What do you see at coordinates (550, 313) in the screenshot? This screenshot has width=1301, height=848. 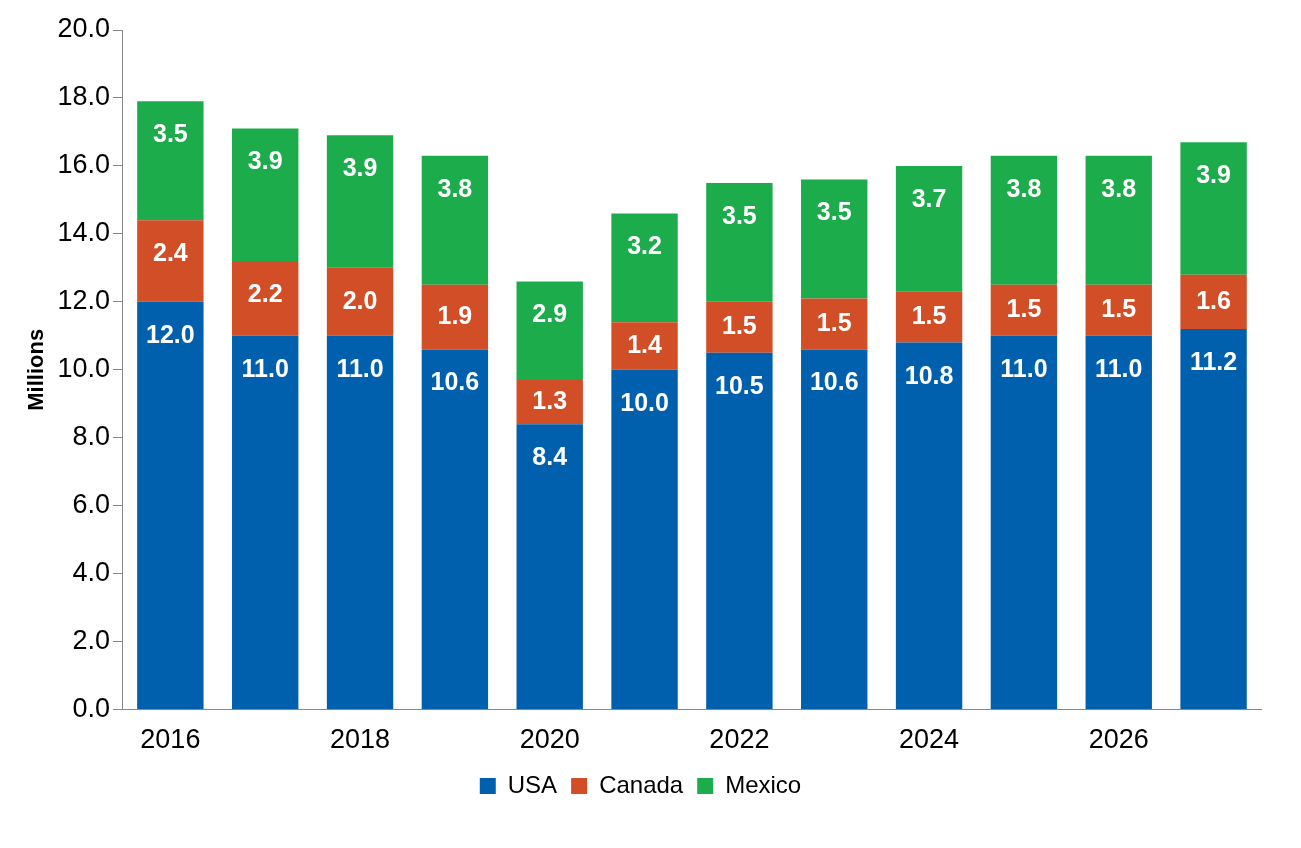 I see `data-label: 2.9` at bounding box center [550, 313].